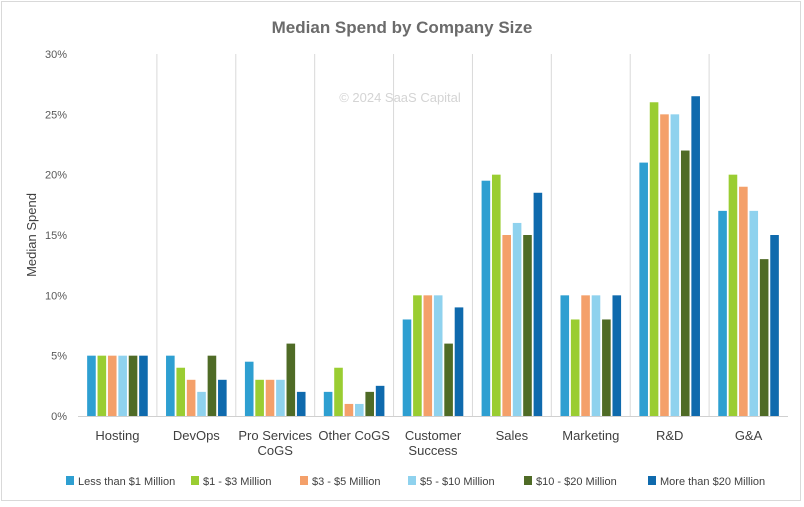 This screenshot has height=507, width=804. I want to click on y-tick-label: 30%, so click(56, 55).